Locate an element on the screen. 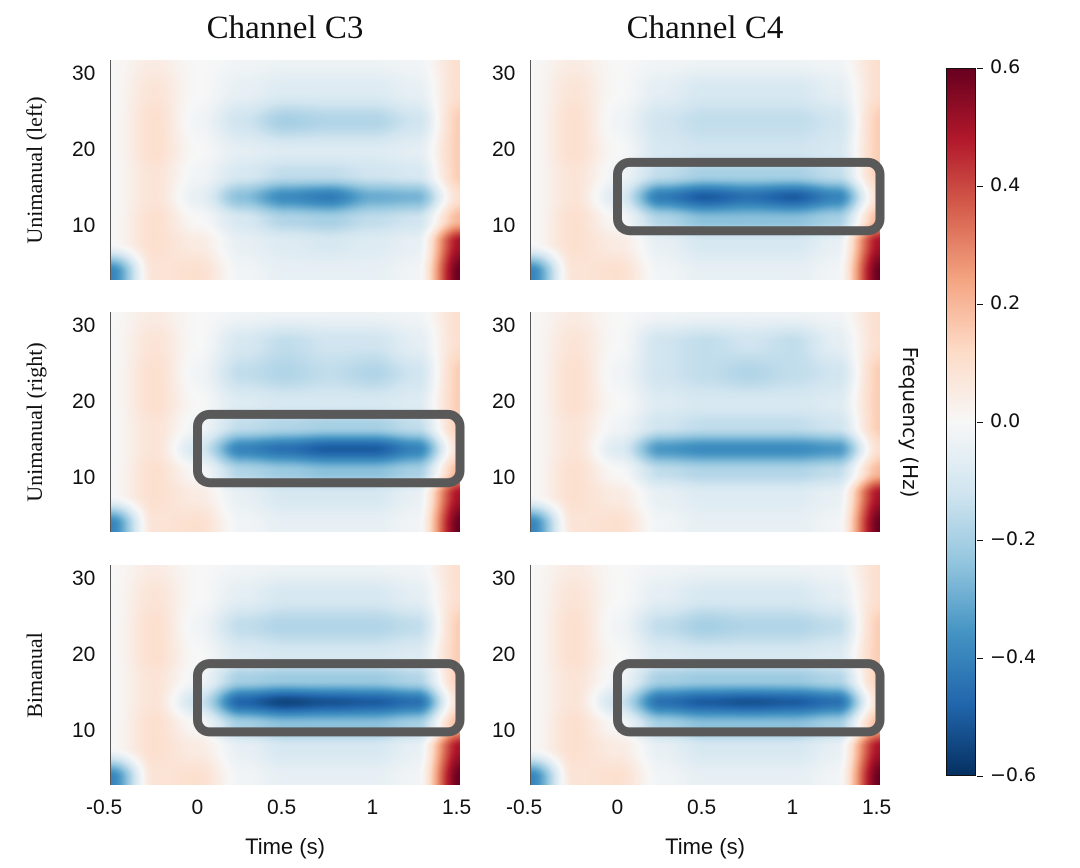 The height and width of the screenshot is (868, 1080). heatmap-c3-bimanual is located at coordinates (285, 675).